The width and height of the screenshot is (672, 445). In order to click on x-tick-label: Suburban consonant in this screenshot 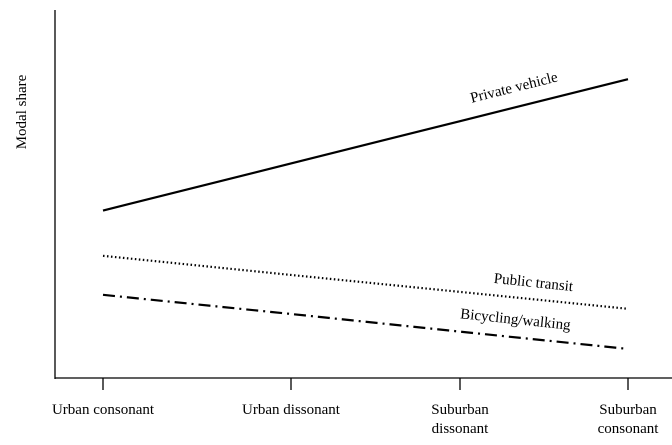, I will do `click(628, 419)`.